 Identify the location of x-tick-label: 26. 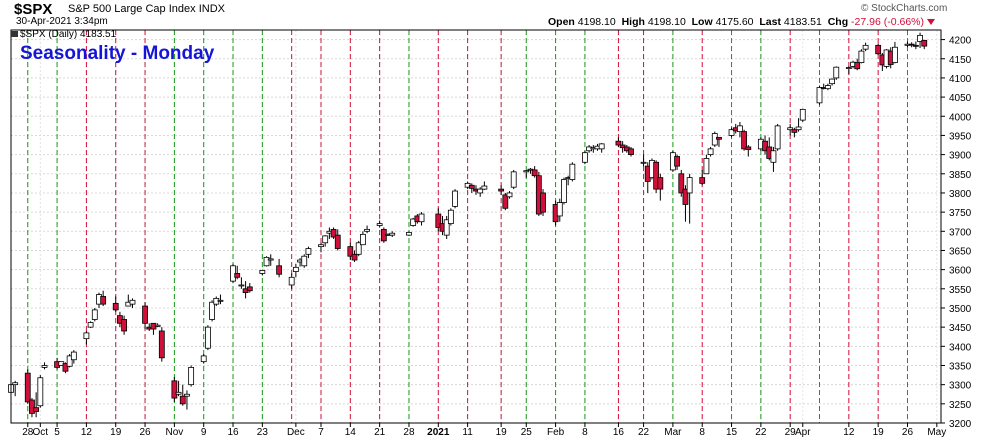
(908, 432).